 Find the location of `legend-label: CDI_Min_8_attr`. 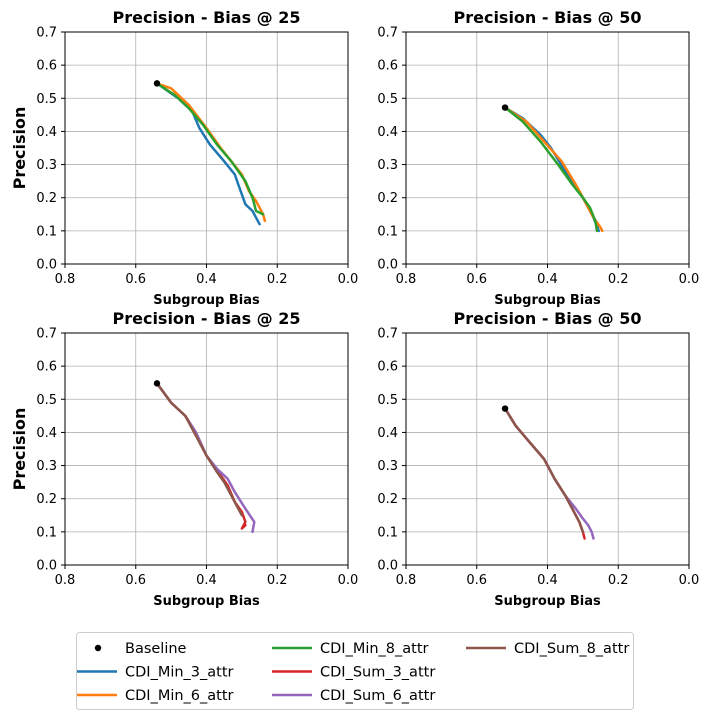

legend-label: CDI_Min_8_attr is located at coordinates (374, 649).